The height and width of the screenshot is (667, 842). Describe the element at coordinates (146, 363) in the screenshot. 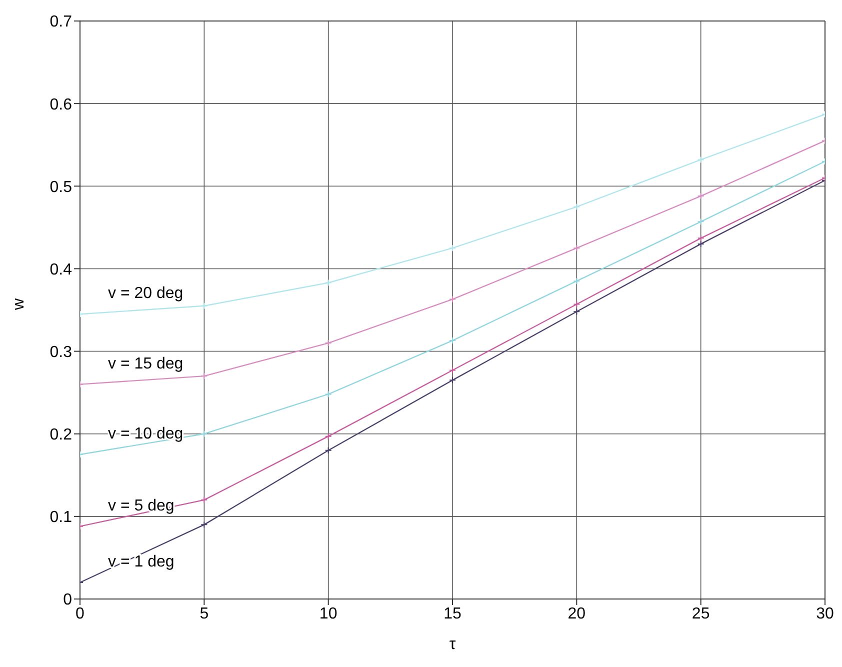

I see `series-label: v = 15 deg` at that location.